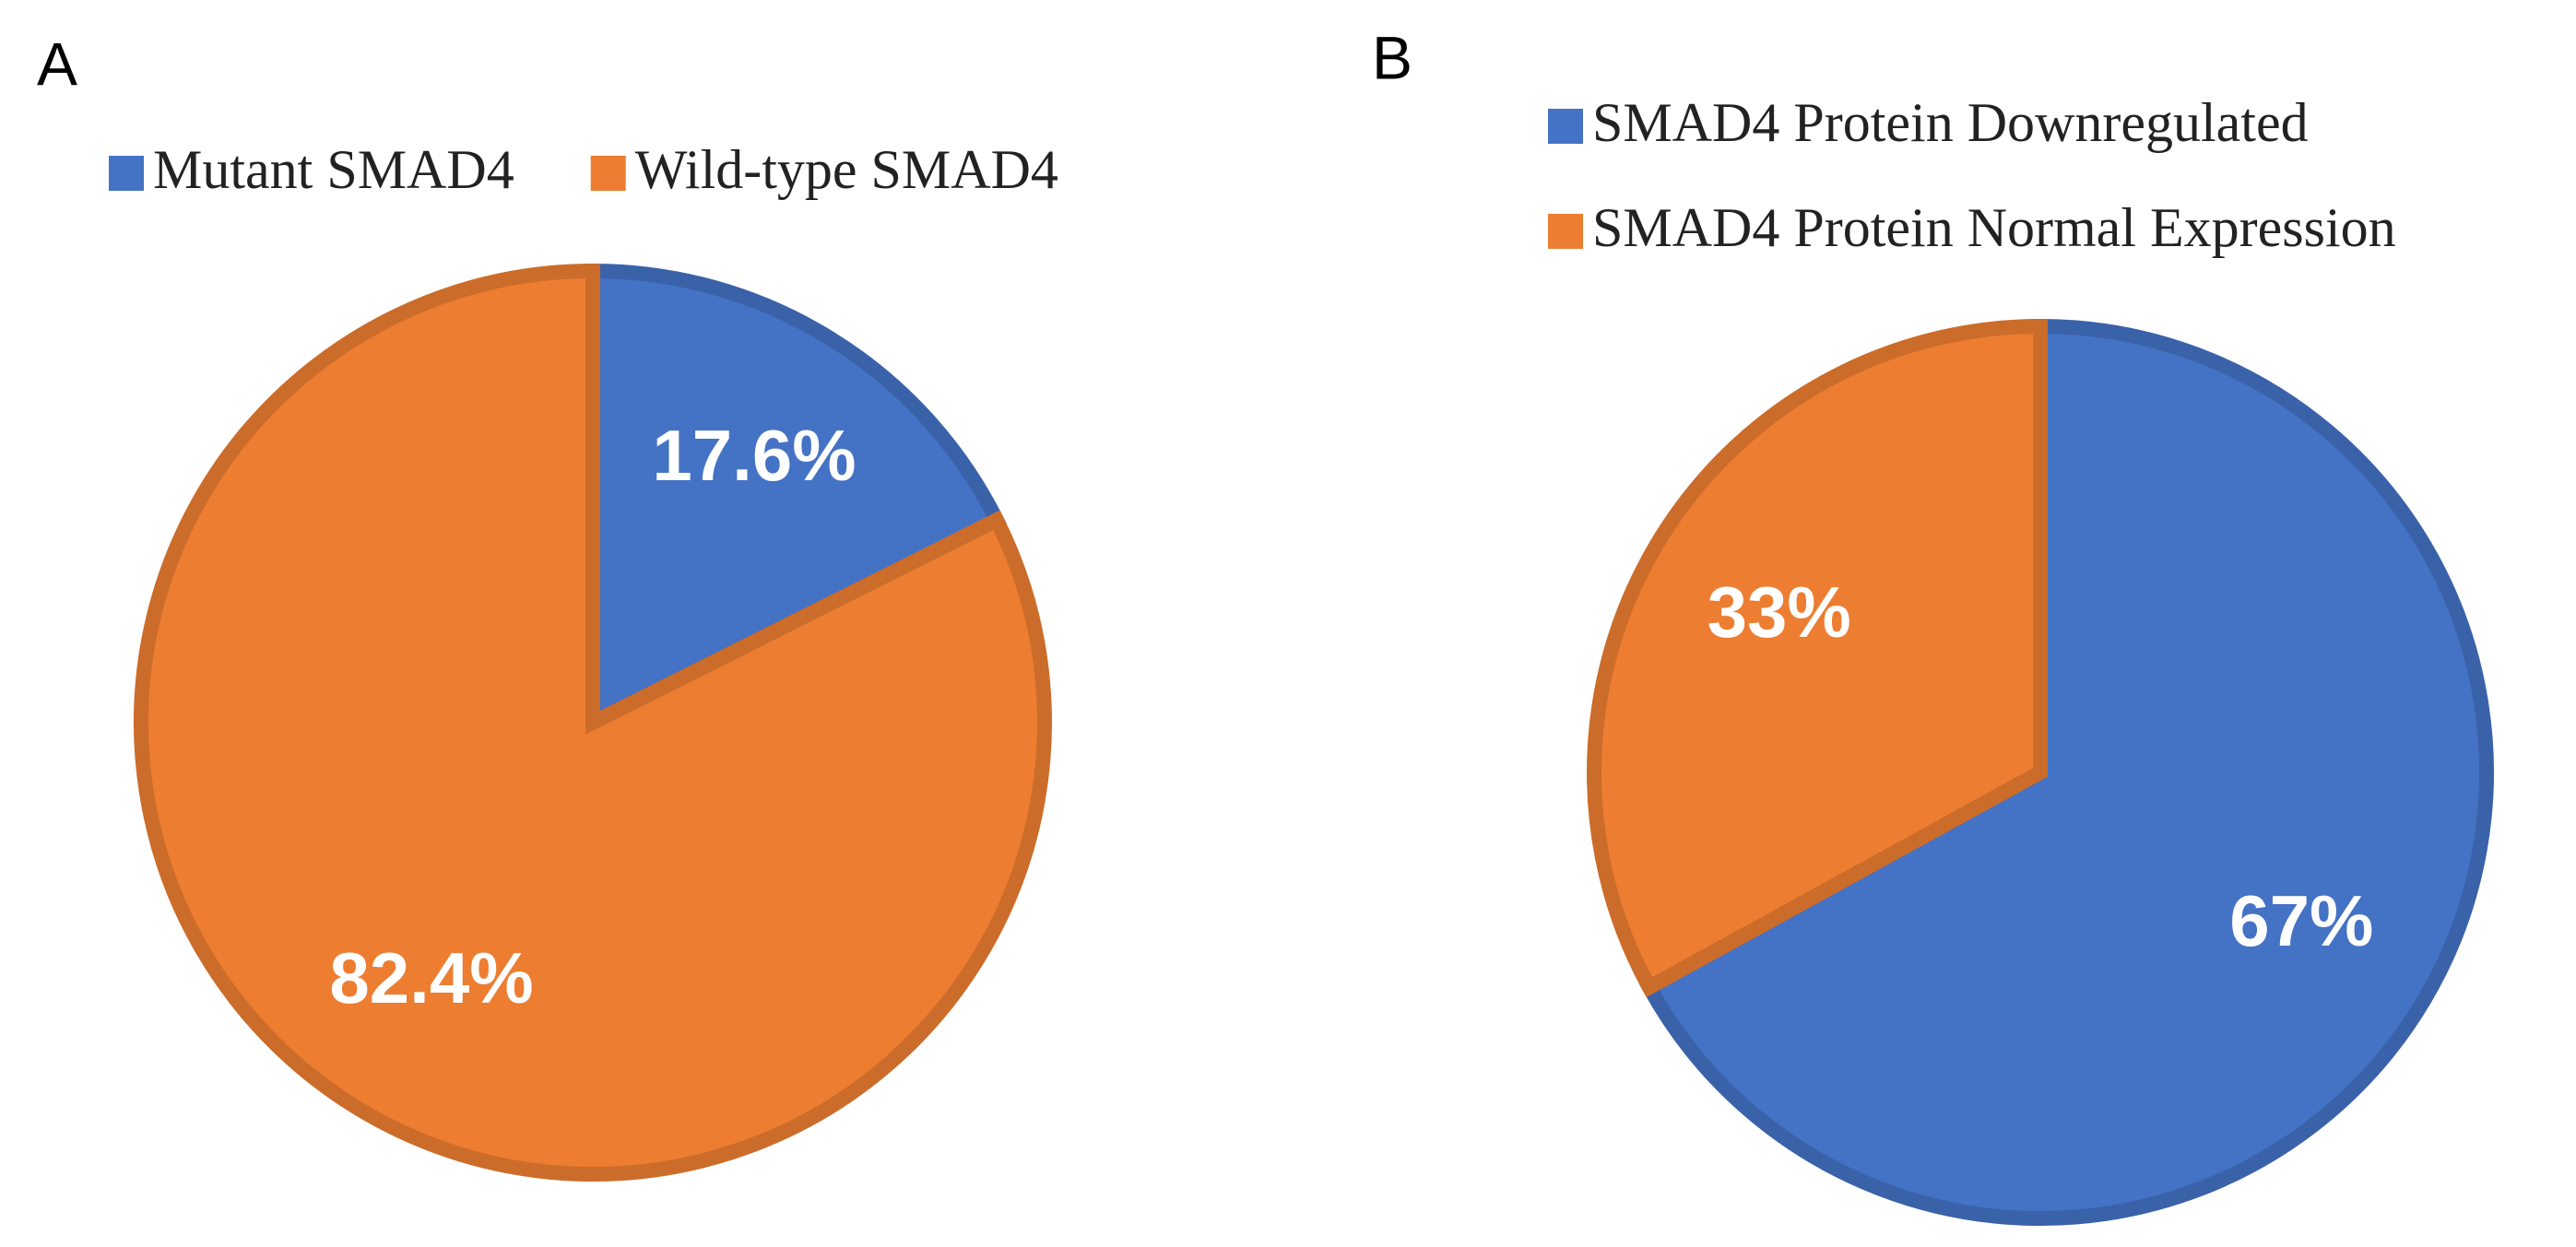 The image size is (2576, 1247). What do you see at coordinates (2301, 921) in the screenshot?
I see `data-label: 67%` at bounding box center [2301, 921].